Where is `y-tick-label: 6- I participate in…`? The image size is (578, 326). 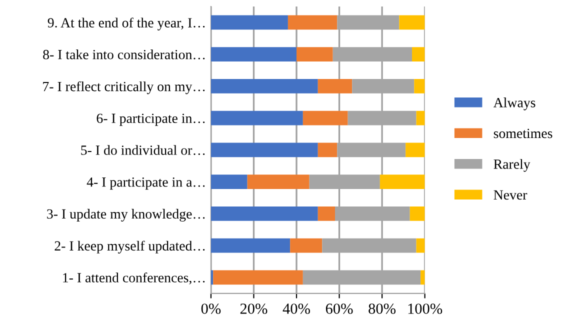 y-tick-label: 6- I participate in… is located at coordinates (150, 120).